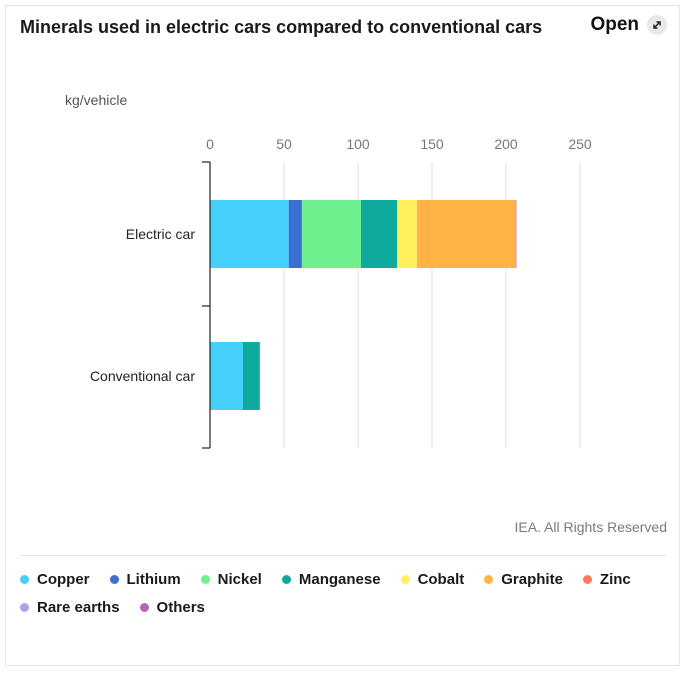  I want to click on legend-label: Zinc, so click(615, 579).